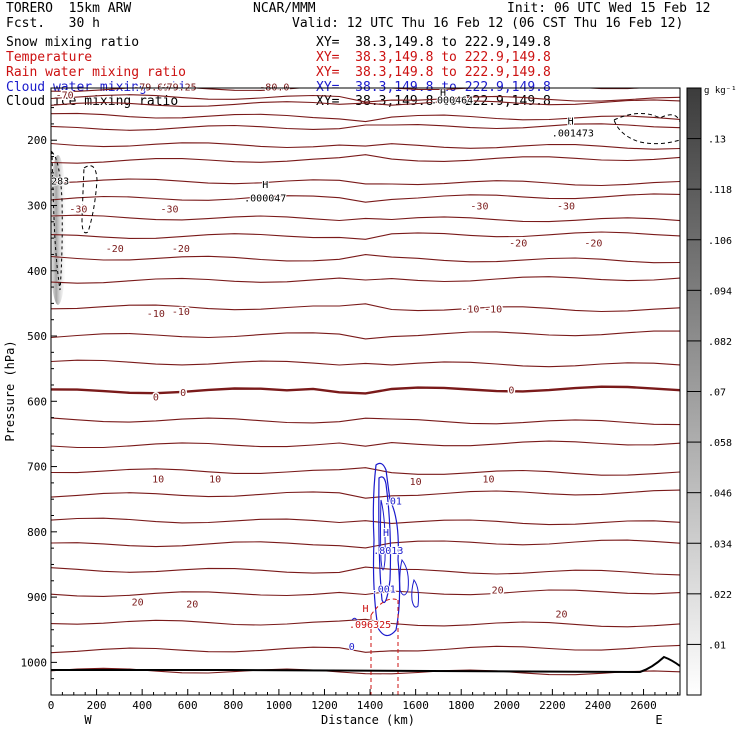 This screenshot has width=740, height=740. What do you see at coordinates (717, 140) in the screenshot?
I see `colorbar-label: .13` at bounding box center [717, 140].